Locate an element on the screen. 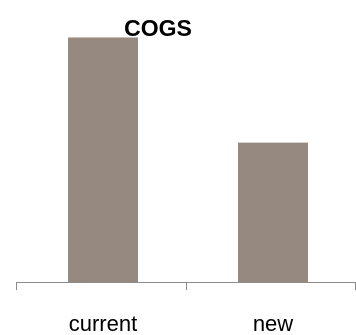 The width and height of the screenshot is (356, 335). x-tick-label-new: new is located at coordinates (273, 323).